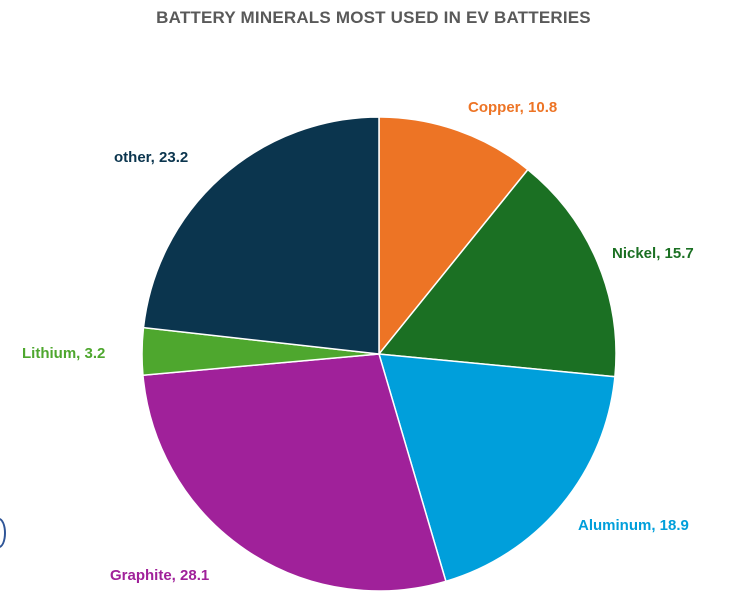 The image size is (747, 604). Describe the element at coordinates (496, 468) in the screenshot. I see `pie-slice-aluminum` at that location.